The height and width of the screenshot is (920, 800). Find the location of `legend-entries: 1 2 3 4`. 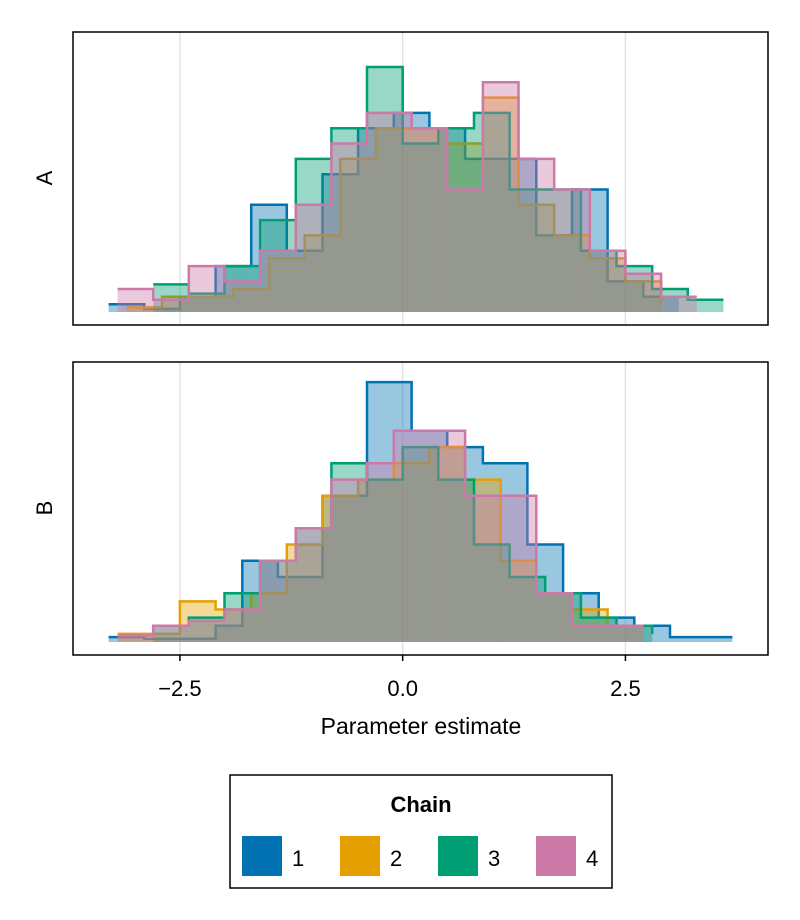

legend-entries: 1 2 3 4 is located at coordinates (420, 856).